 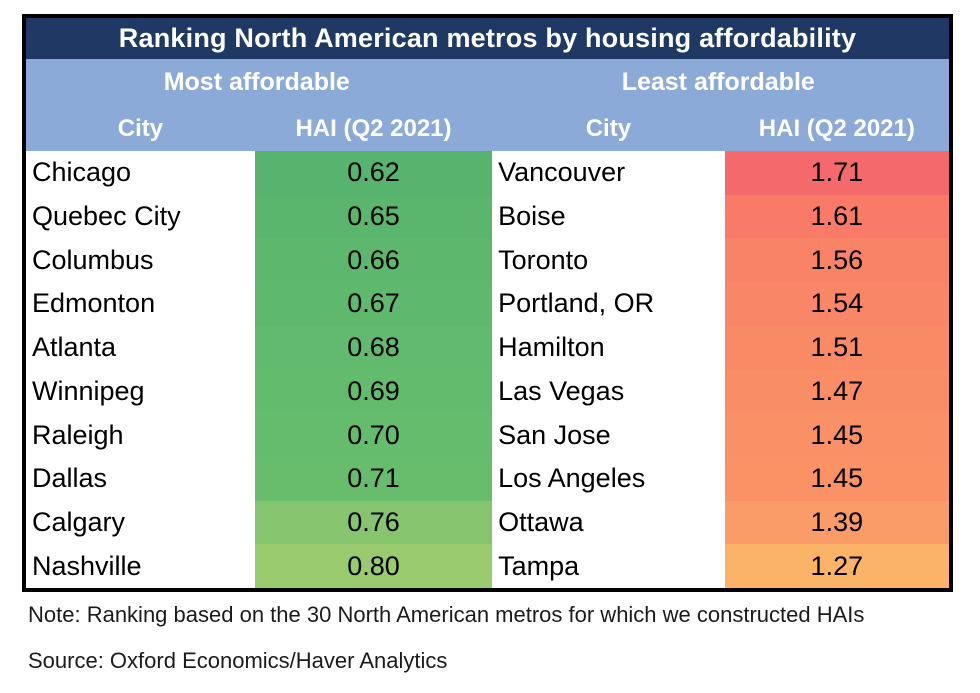 I want to click on source-line: Source: Oxford Economics/Haver Analytics, so click(x=238, y=660).